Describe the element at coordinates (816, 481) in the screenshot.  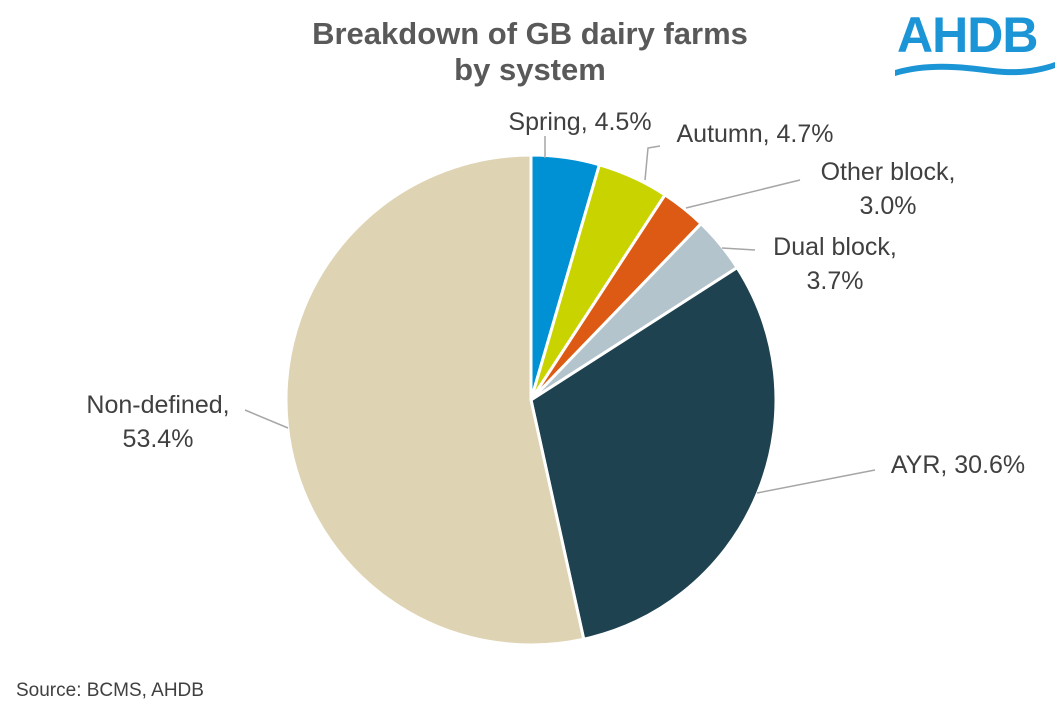
I see `leader-line-ayr` at that location.